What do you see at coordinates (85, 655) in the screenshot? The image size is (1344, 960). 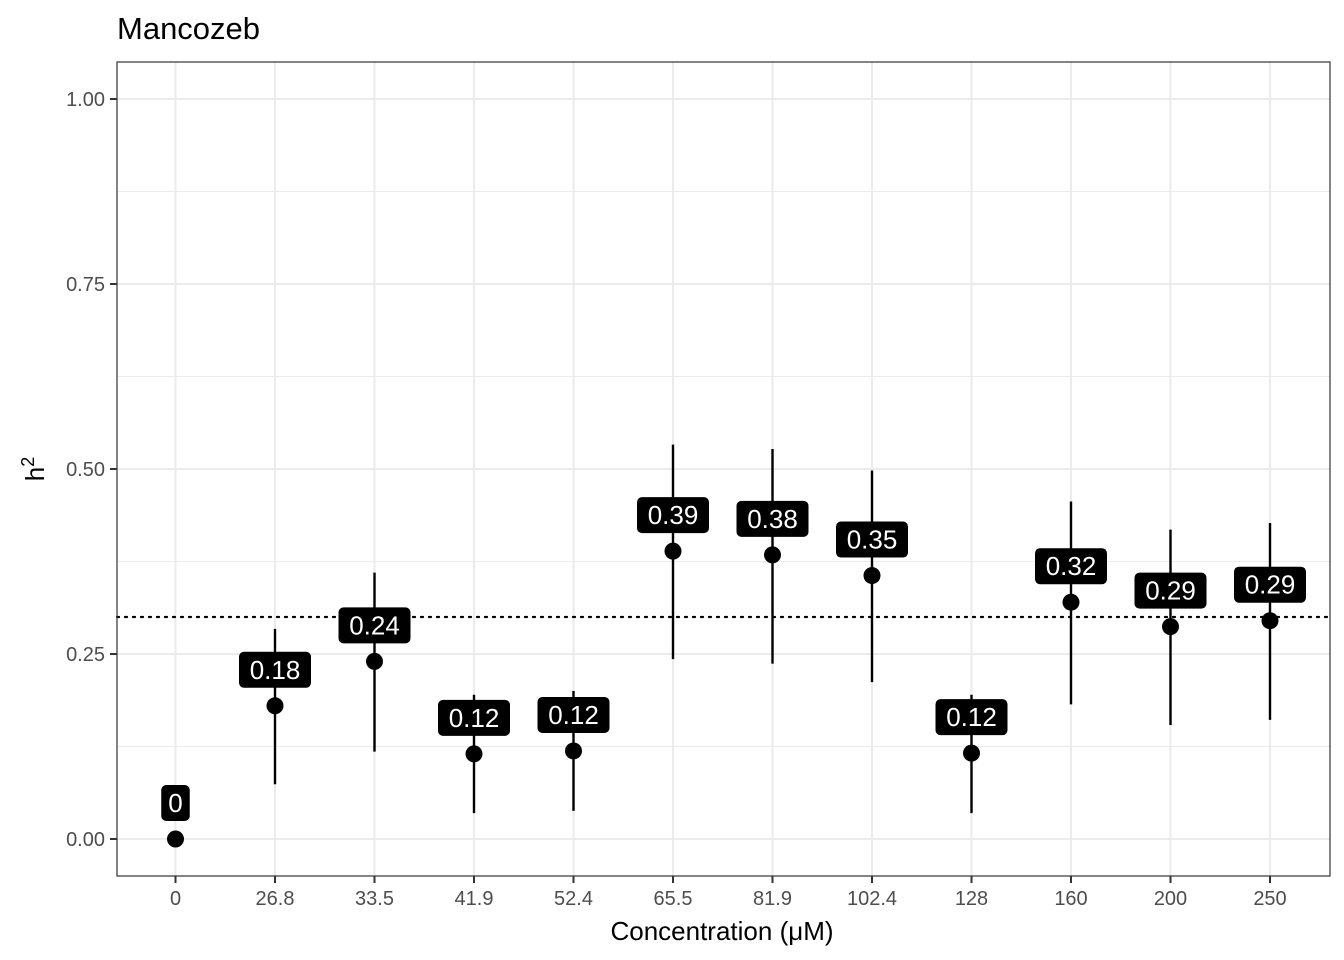 I see `y-tick-label: 0.25` at bounding box center [85, 655].